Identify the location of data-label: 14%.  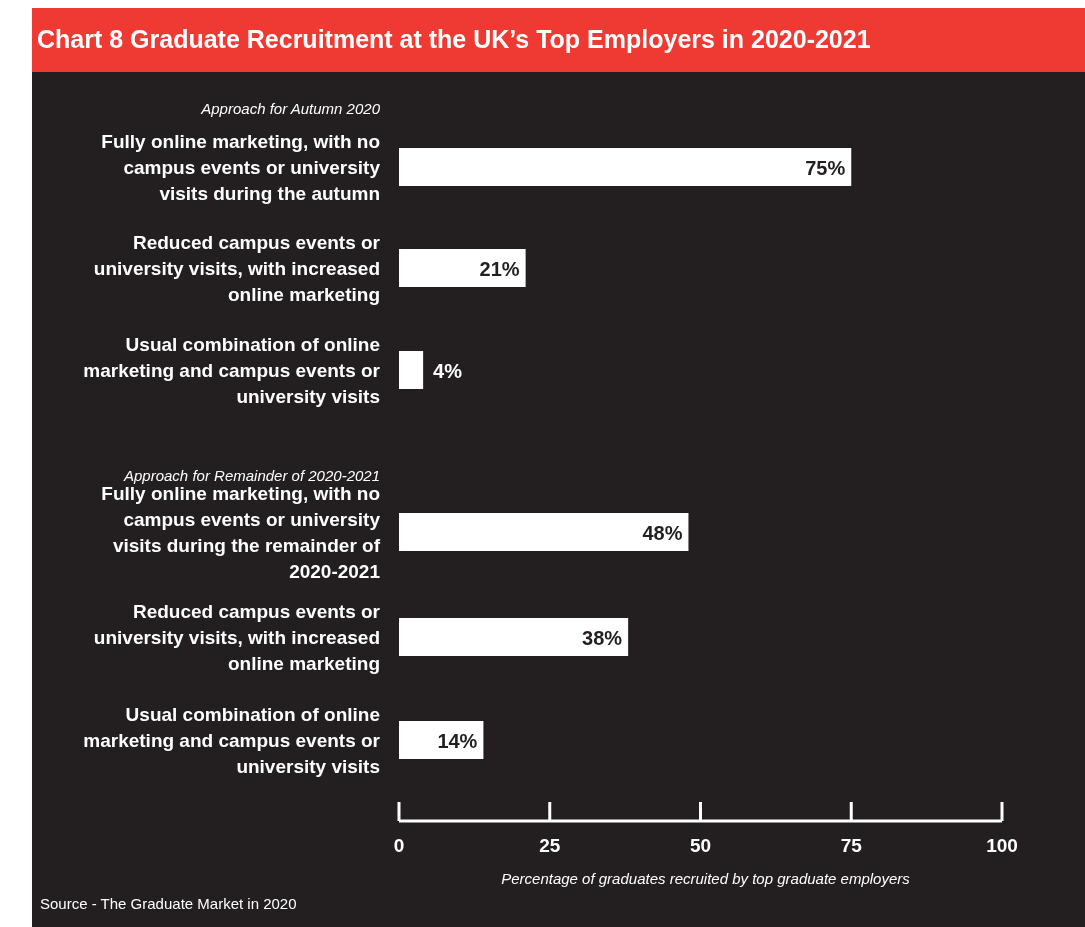
(457, 741).